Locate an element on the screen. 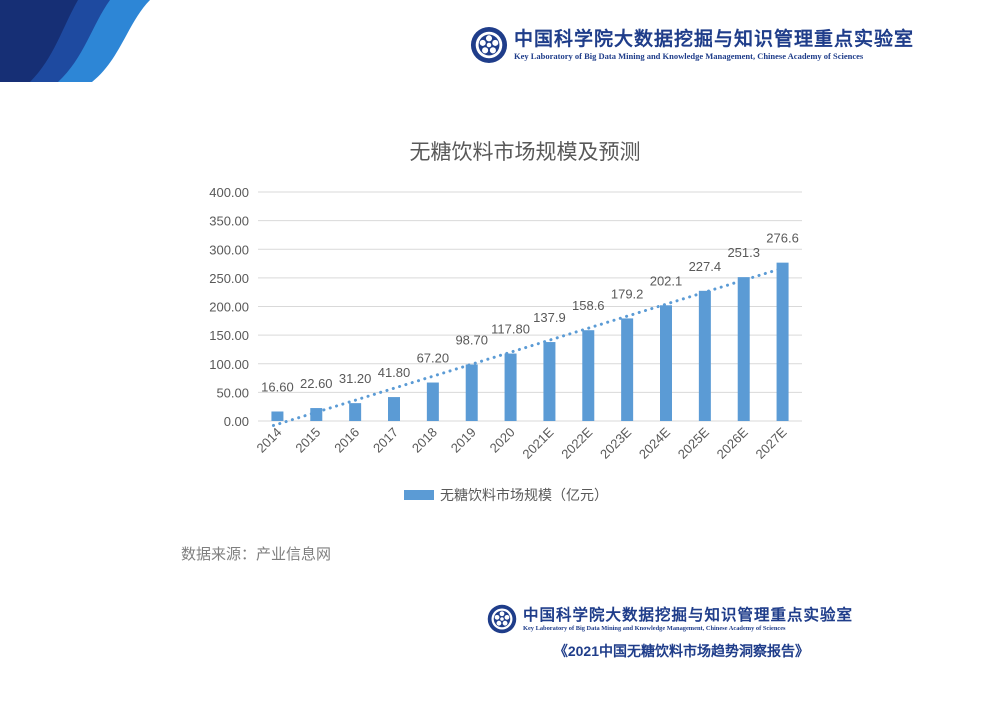  chart-legend: 无糖饮料市场规模（亿元） is located at coordinates (506, 495).